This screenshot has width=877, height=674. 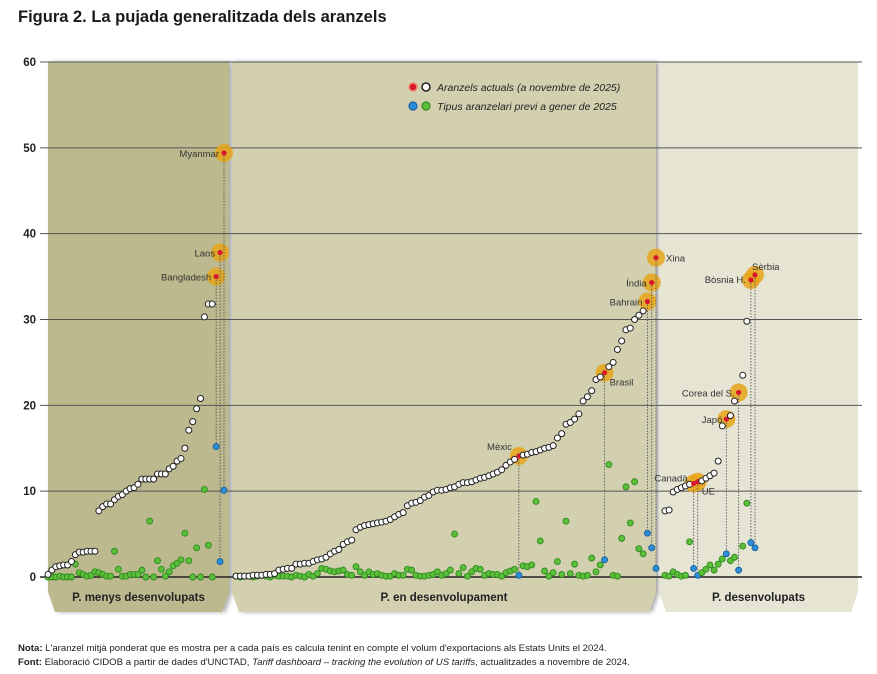 I want to click on group-marks: Bangladesh Laos Myanmar, so click(x=138, y=362).